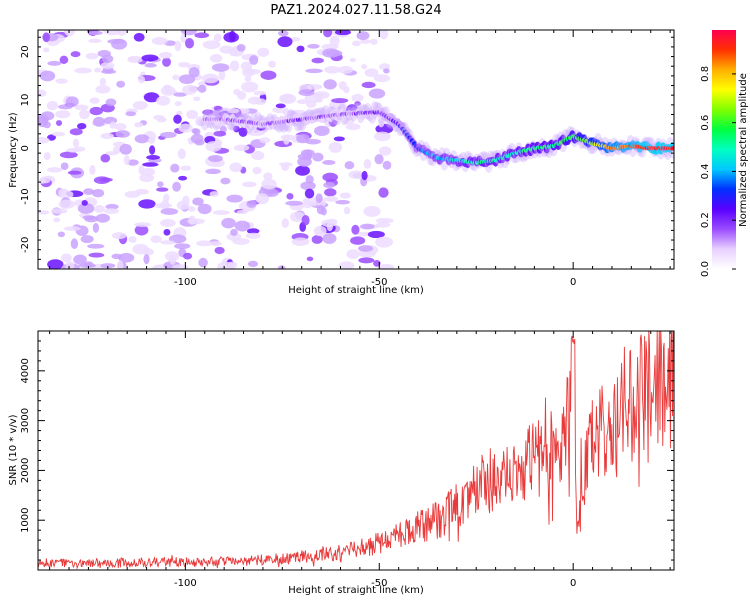  What do you see at coordinates (356, 290) in the screenshot?
I see `spectrogram-xlabel: Height of straight line (km)` at bounding box center [356, 290].